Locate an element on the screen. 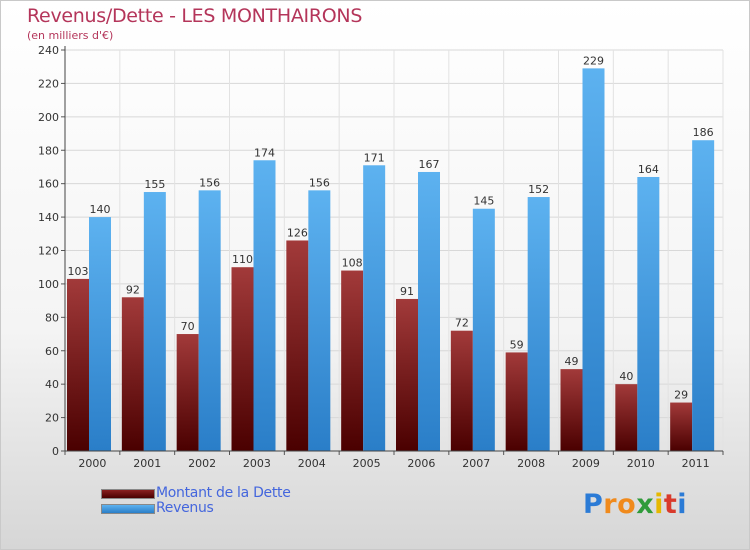 This screenshot has width=750, height=550. legend-label-revenus: Revenus is located at coordinates (185, 508).